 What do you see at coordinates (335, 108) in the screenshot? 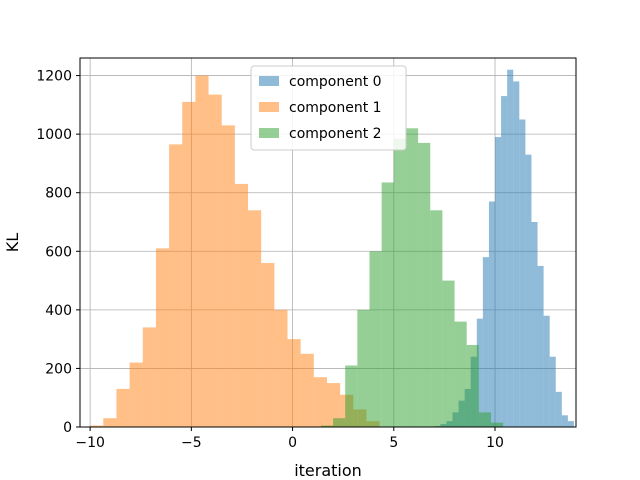
I see `legend-label: component 1` at bounding box center [335, 108].